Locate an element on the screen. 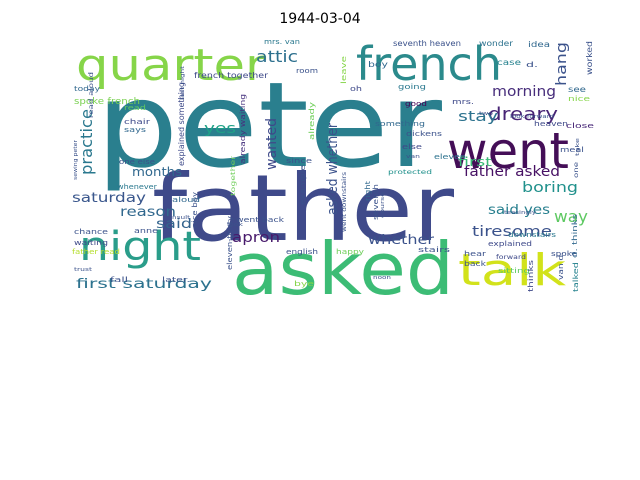  word-boring: boring is located at coordinates (550, 188).